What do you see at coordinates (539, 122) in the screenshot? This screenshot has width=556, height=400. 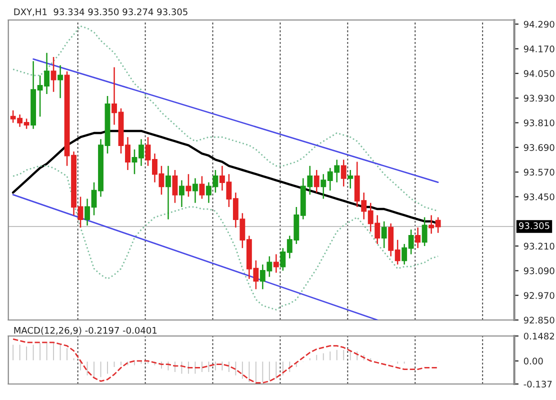 I see `y-tick-label: 93.810` at bounding box center [539, 122].